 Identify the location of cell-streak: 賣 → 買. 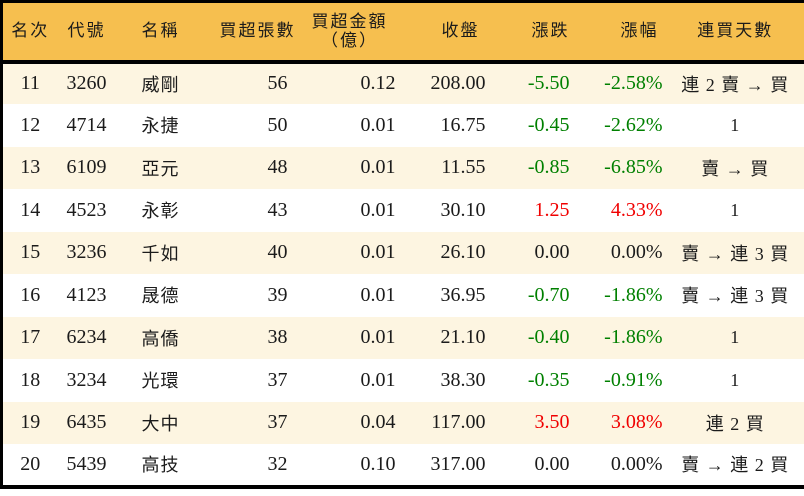
(735, 168).